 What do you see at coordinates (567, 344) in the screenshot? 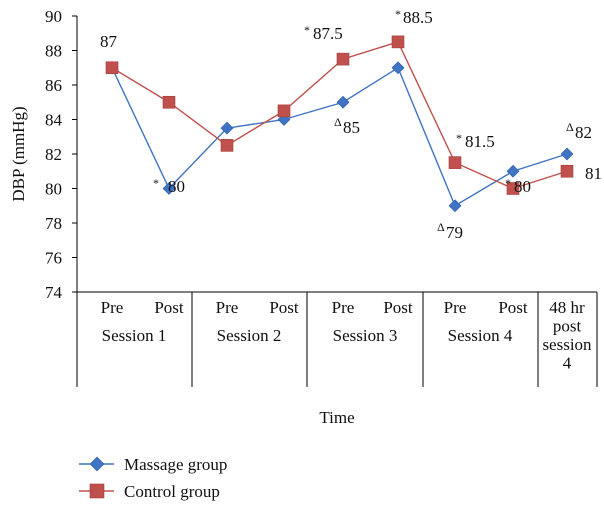
I see `group-label-line: session` at bounding box center [567, 344].